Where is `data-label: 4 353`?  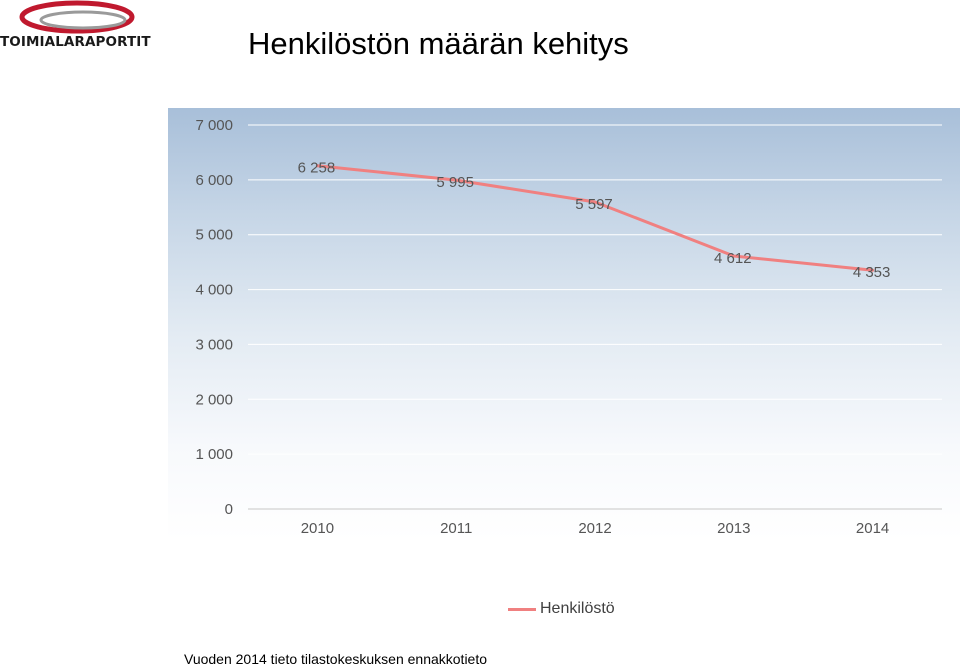
data-label: 4 353 is located at coordinates (872, 272).